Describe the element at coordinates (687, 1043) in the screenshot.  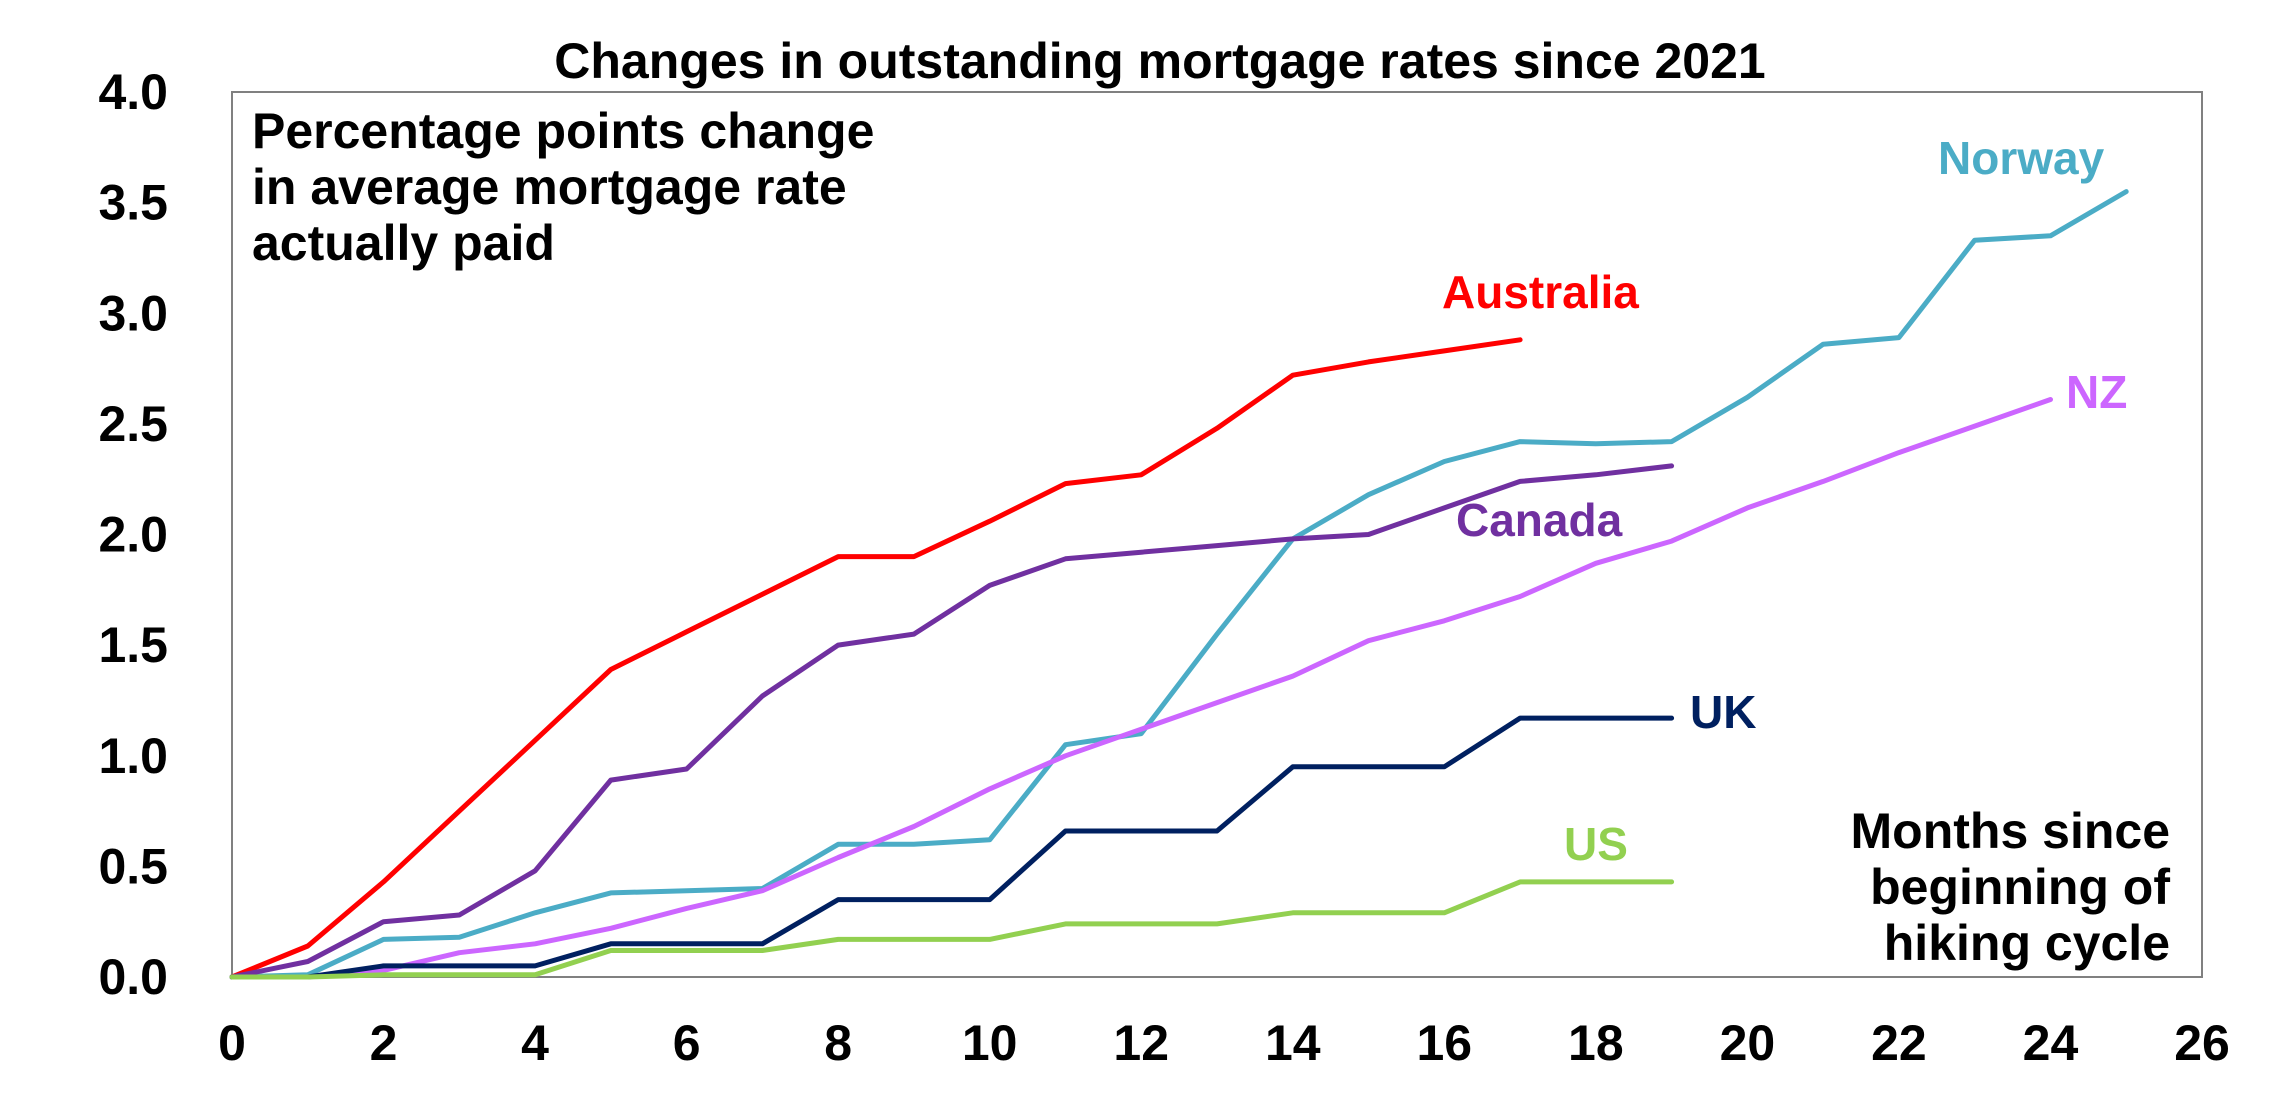
I see `x-tick-label: 6` at that location.